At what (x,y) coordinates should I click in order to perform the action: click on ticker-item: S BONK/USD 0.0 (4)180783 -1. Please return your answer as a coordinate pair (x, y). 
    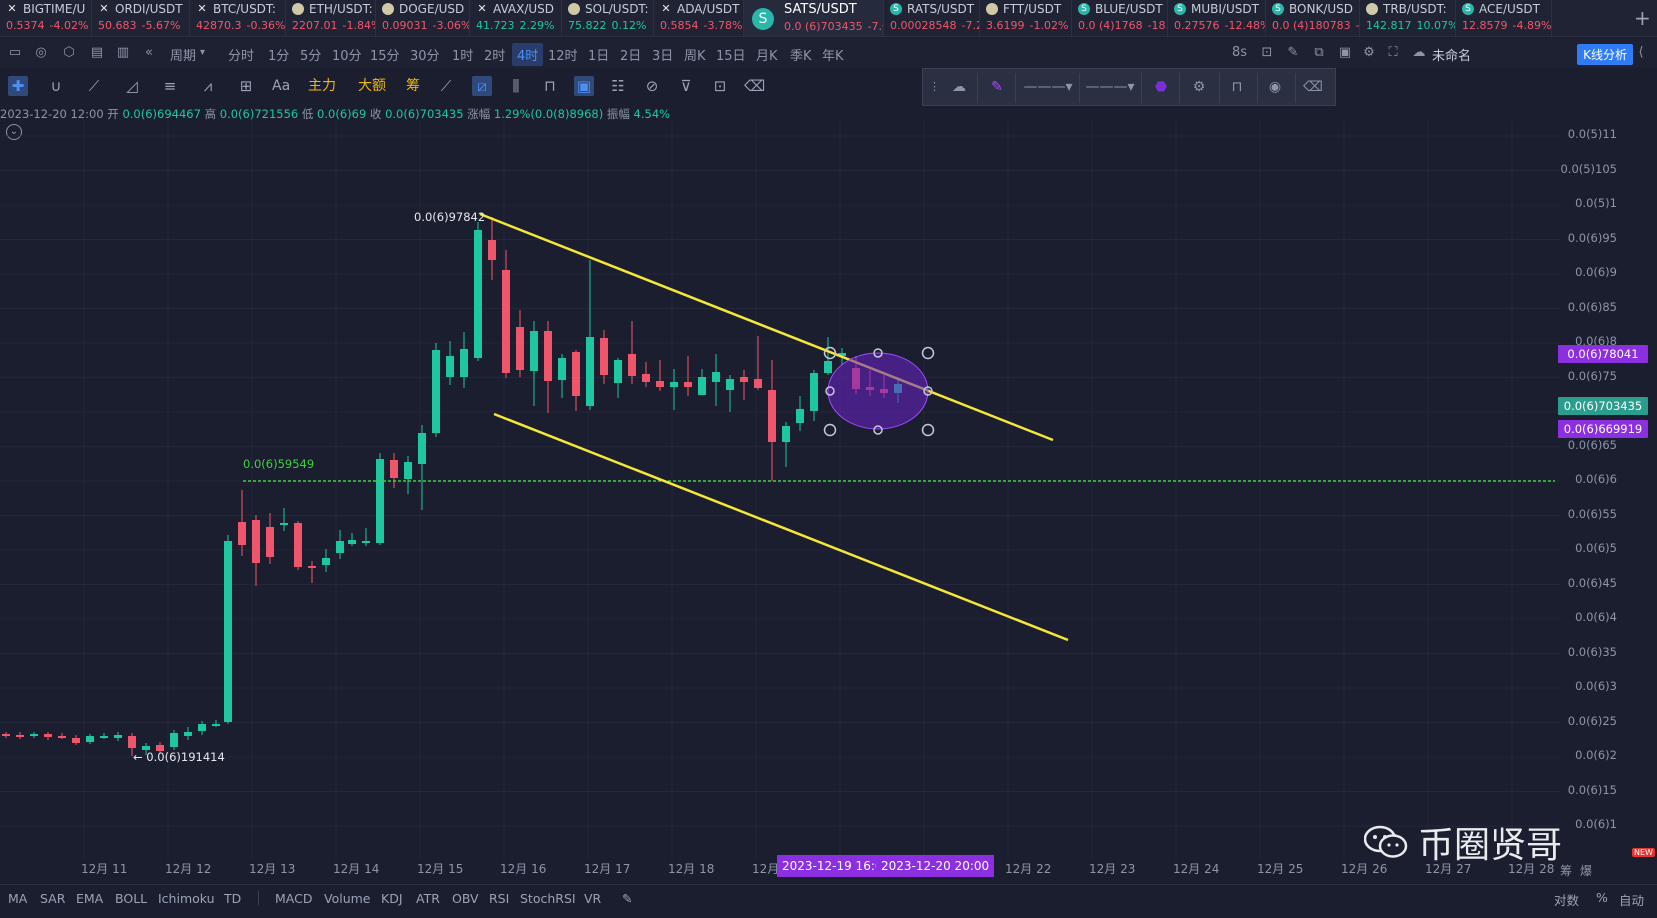
    Looking at the image, I should click on (1313, 18).